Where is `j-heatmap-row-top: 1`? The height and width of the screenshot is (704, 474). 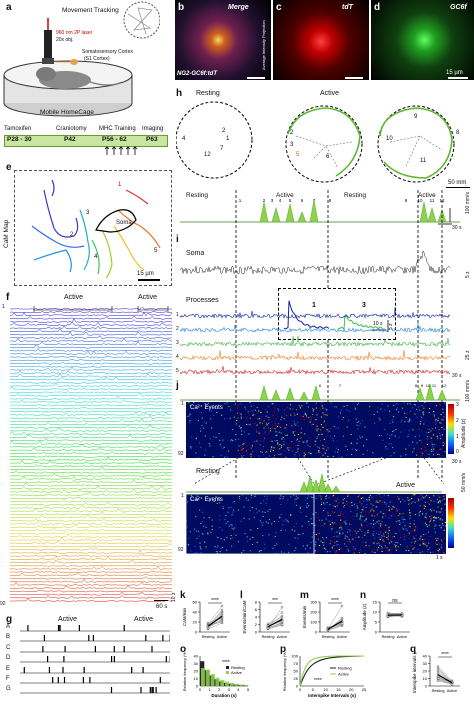 j-heatmap-row-top: 1 is located at coordinates (182, 404).